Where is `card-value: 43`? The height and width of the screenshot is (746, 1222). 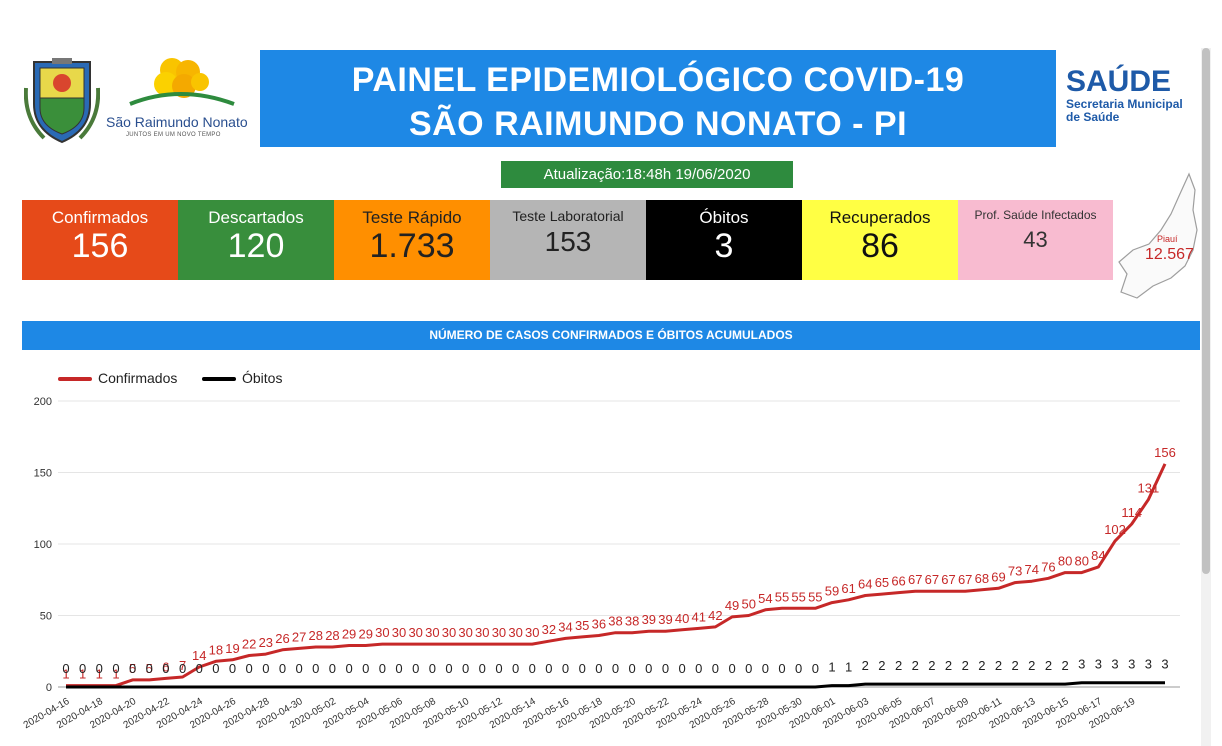 card-value: 43 is located at coordinates (1035, 239).